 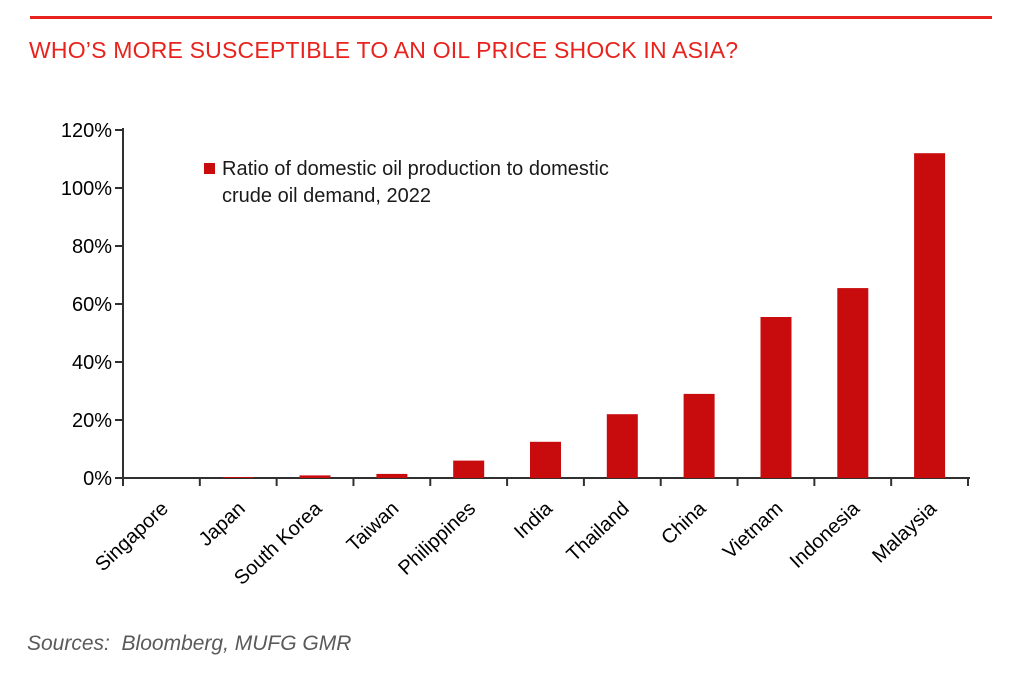 I want to click on x-category-label: Singapore, so click(x=132, y=537).